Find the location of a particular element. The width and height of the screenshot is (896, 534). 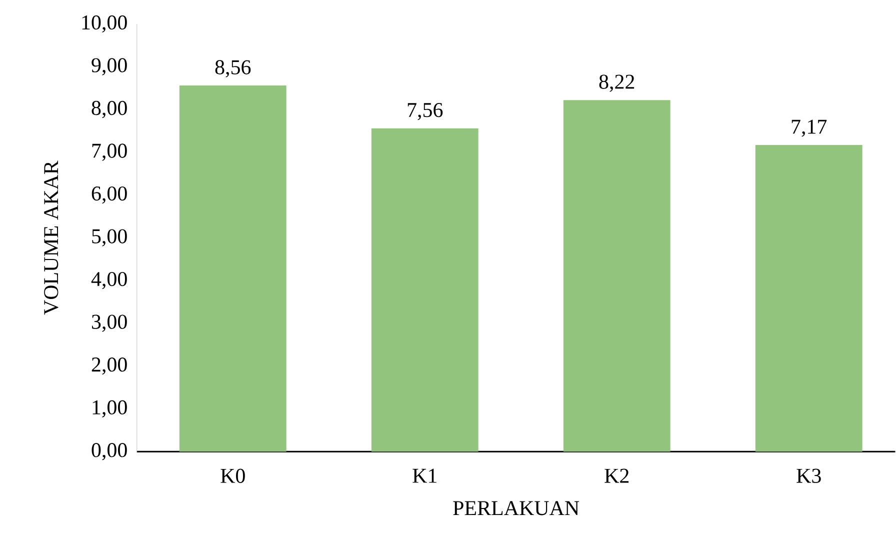

y-tick-label: 2,00 is located at coordinates (109, 366).